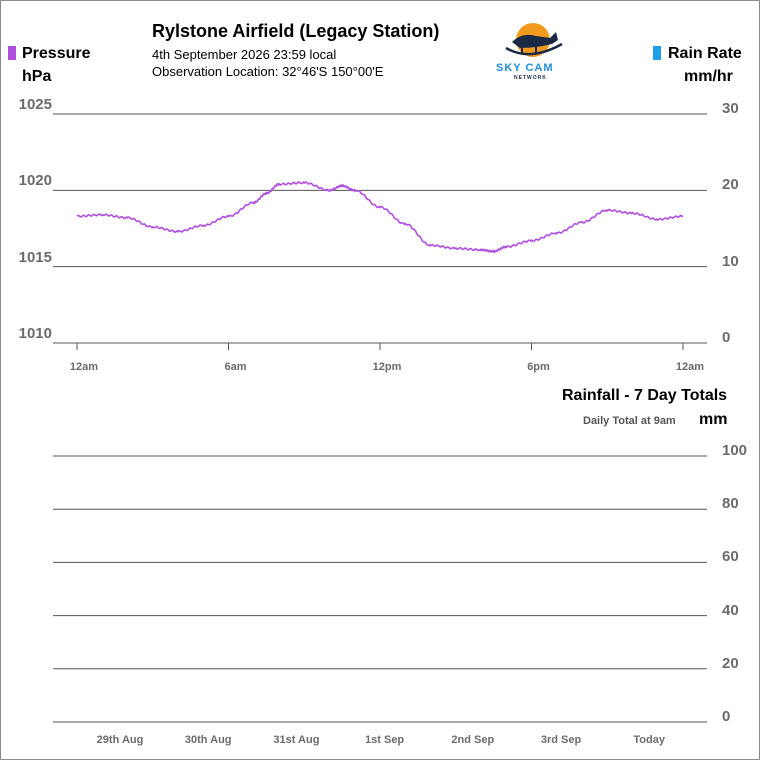 The image size is (760, 760). What do you see at coordinates (296, 31) in the screenshot?
I see `station-title: Rylstone Airfield (Legacy Station)` at bounding box center [296, 31].